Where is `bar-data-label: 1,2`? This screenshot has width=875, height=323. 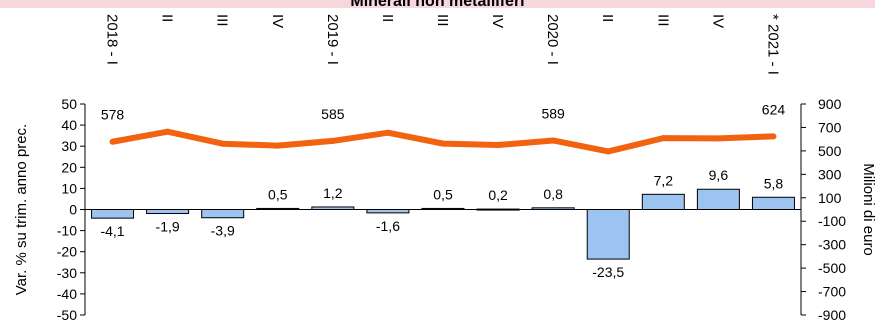 bar-data-label: 1,2 is located at coordinates (333, 193).